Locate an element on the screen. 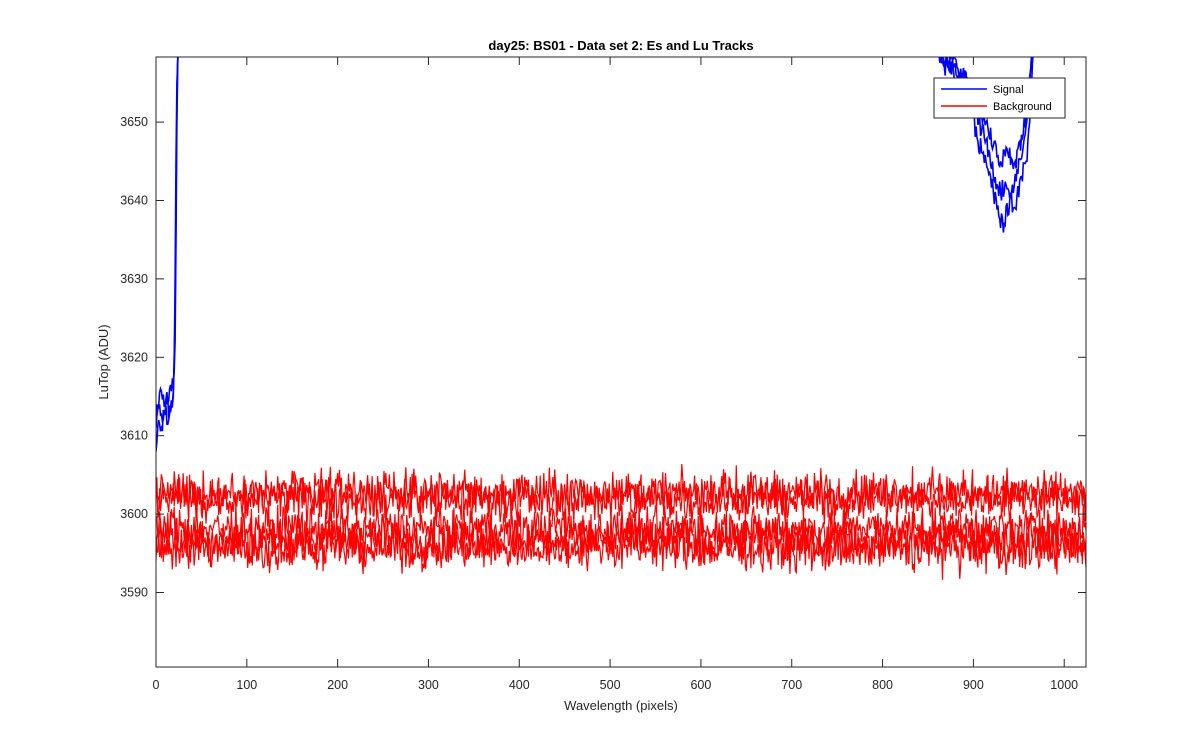  x-tick-label: 200 is located at coordinates (337, 685).